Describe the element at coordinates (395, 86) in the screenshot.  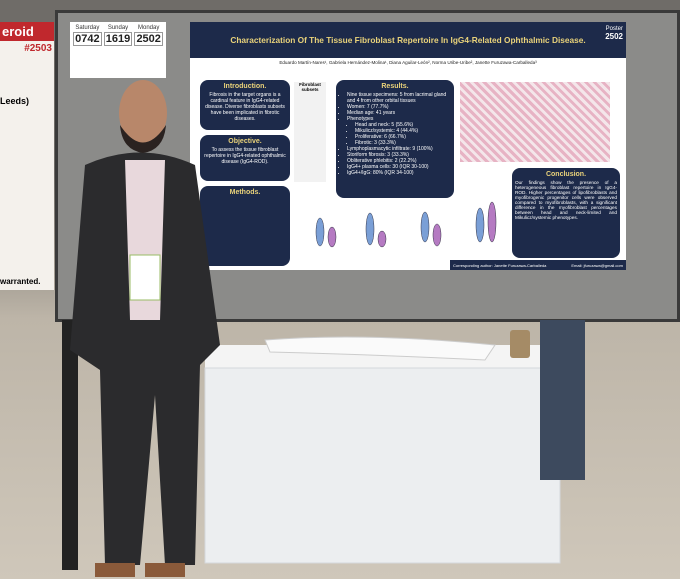
I see `heading: Results.` at that location.